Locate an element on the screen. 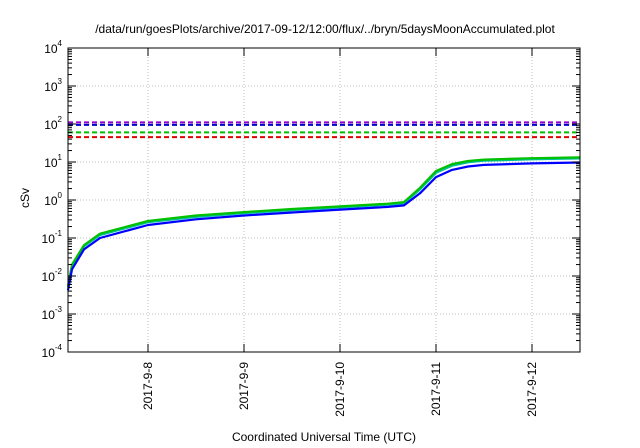  x-tick-label: 2017-9-10 is located at coordinates (340, 389).